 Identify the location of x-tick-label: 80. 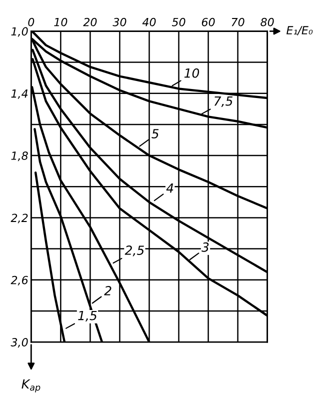
(267, 22).